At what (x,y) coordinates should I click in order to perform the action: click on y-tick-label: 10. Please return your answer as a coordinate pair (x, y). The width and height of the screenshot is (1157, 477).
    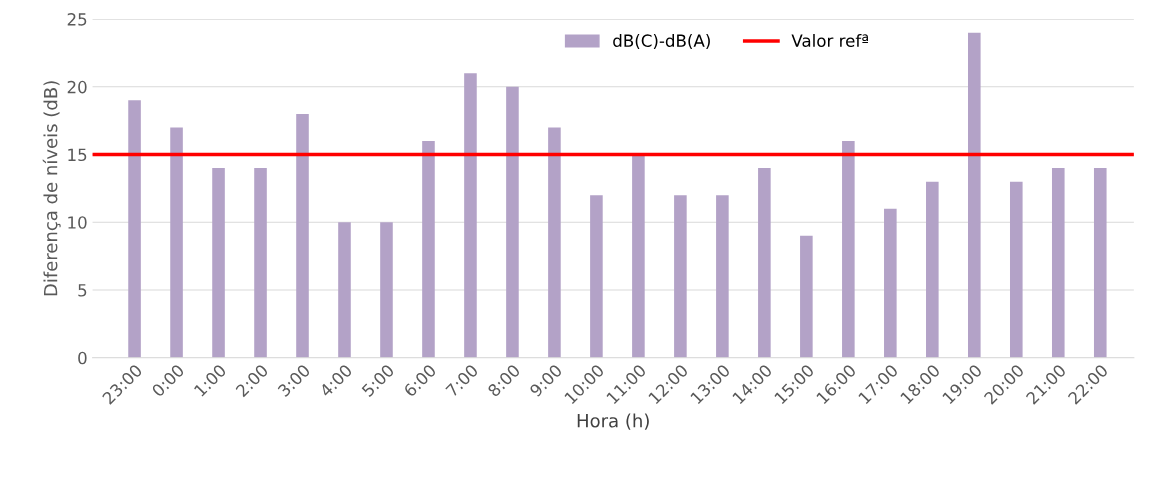
    Looking at the image, I should click on (77, 222).